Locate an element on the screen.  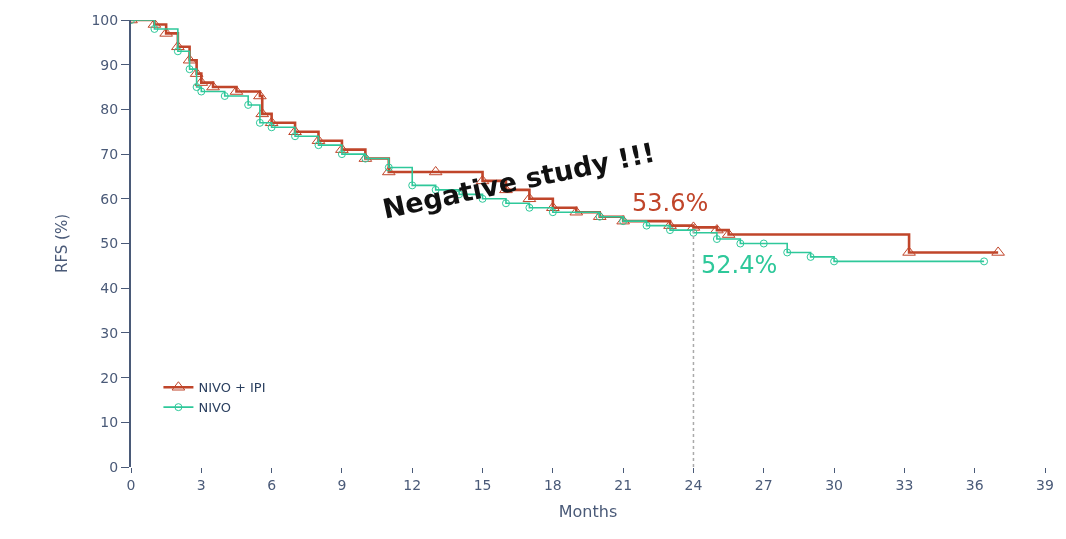
x-tick-label: 12 is located at coordinates (412, 484).